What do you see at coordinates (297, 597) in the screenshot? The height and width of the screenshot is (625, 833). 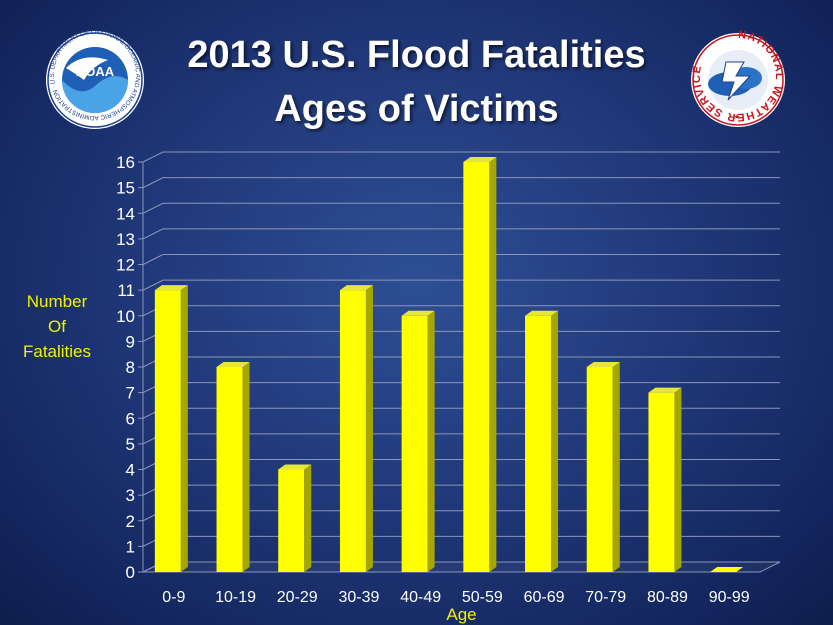 I see `x-tick-label: 20-29` at bounding box center [297, 597].